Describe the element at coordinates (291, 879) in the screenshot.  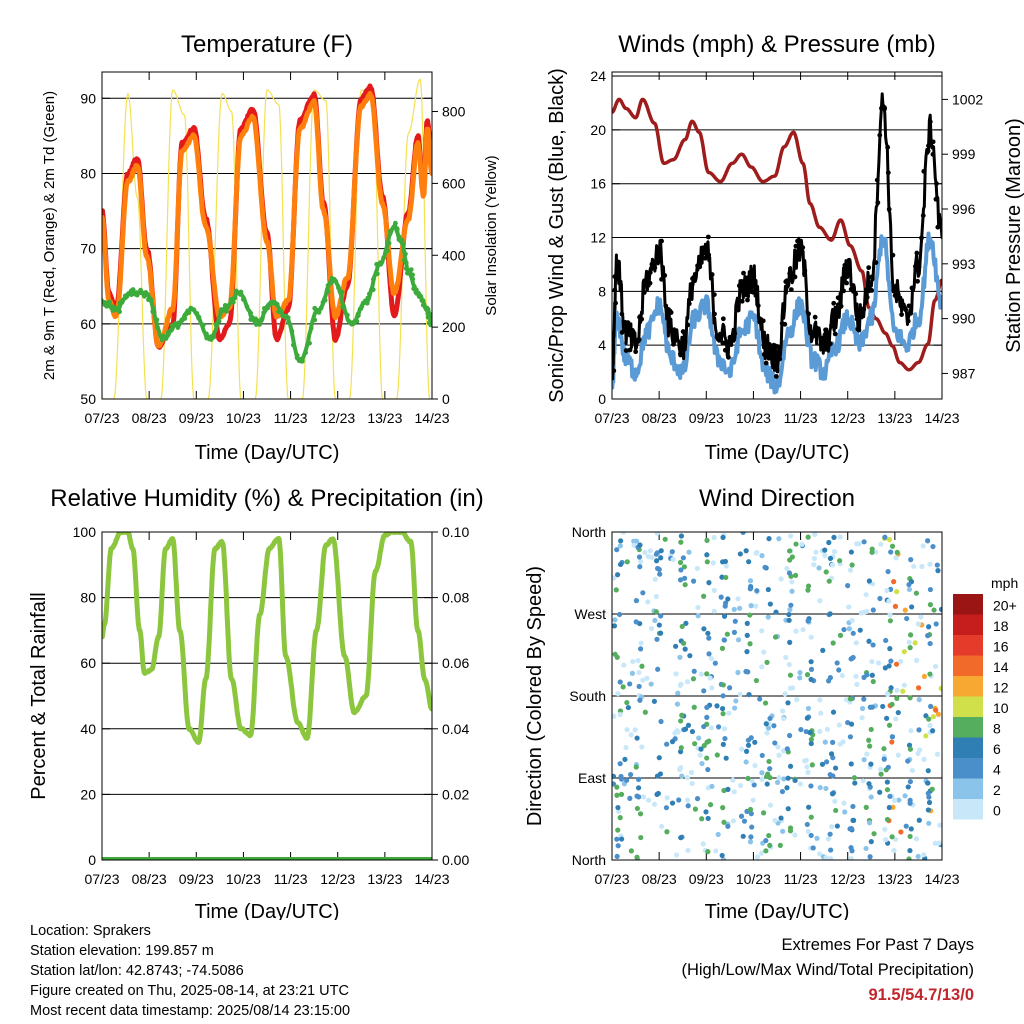
I see `x-tick-label: 11/23` at that location.